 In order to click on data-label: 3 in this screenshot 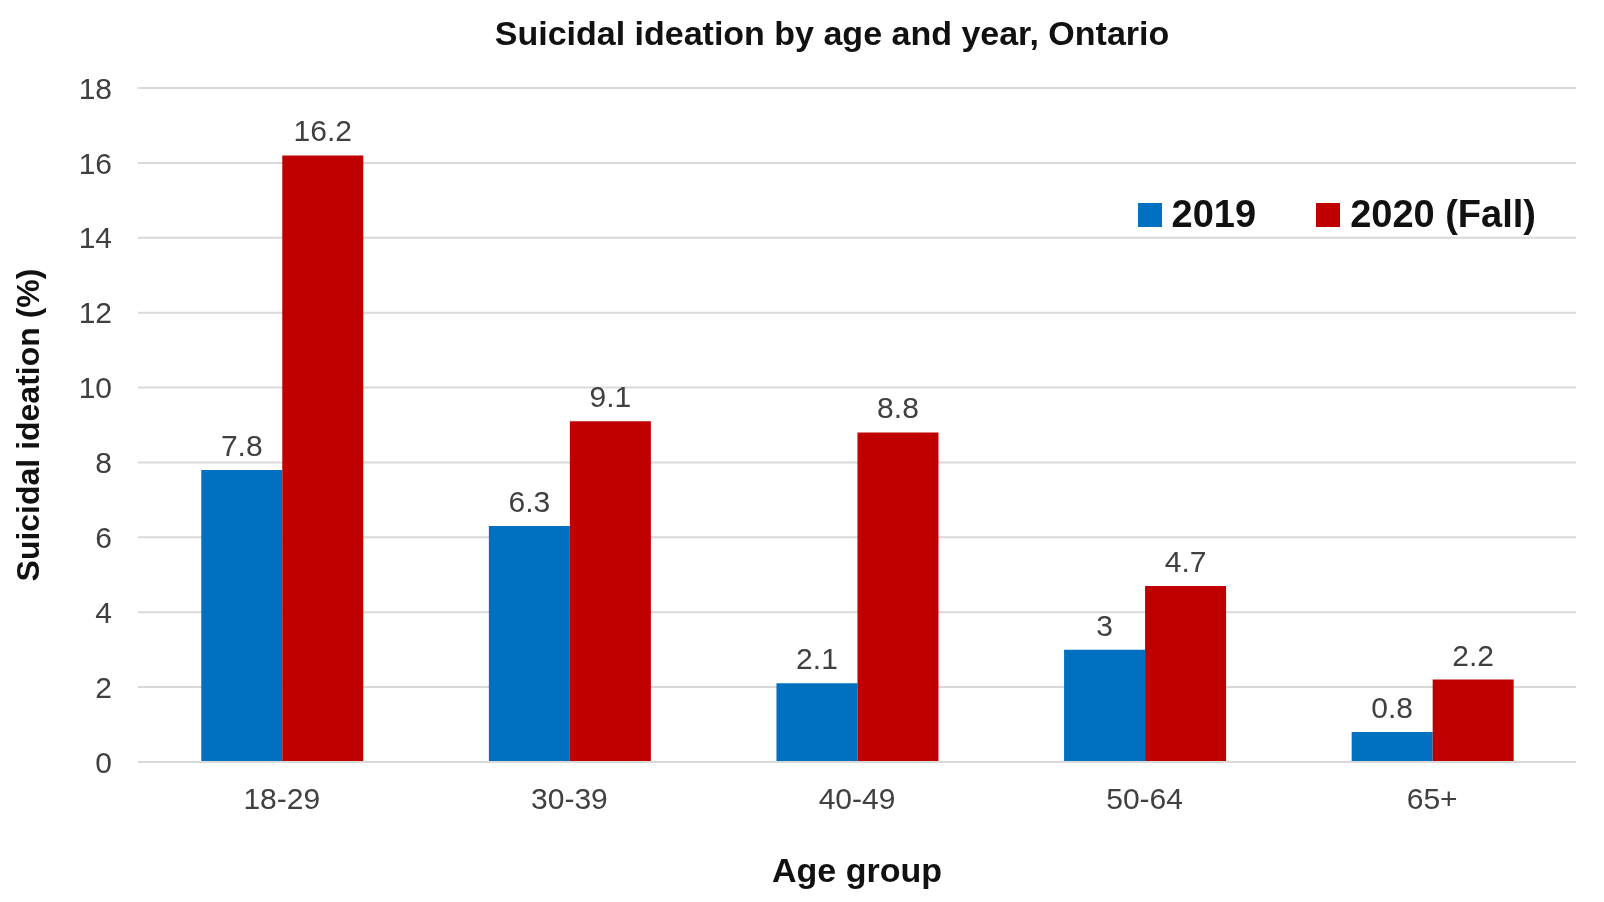, I will do `click(1104, 625)`.